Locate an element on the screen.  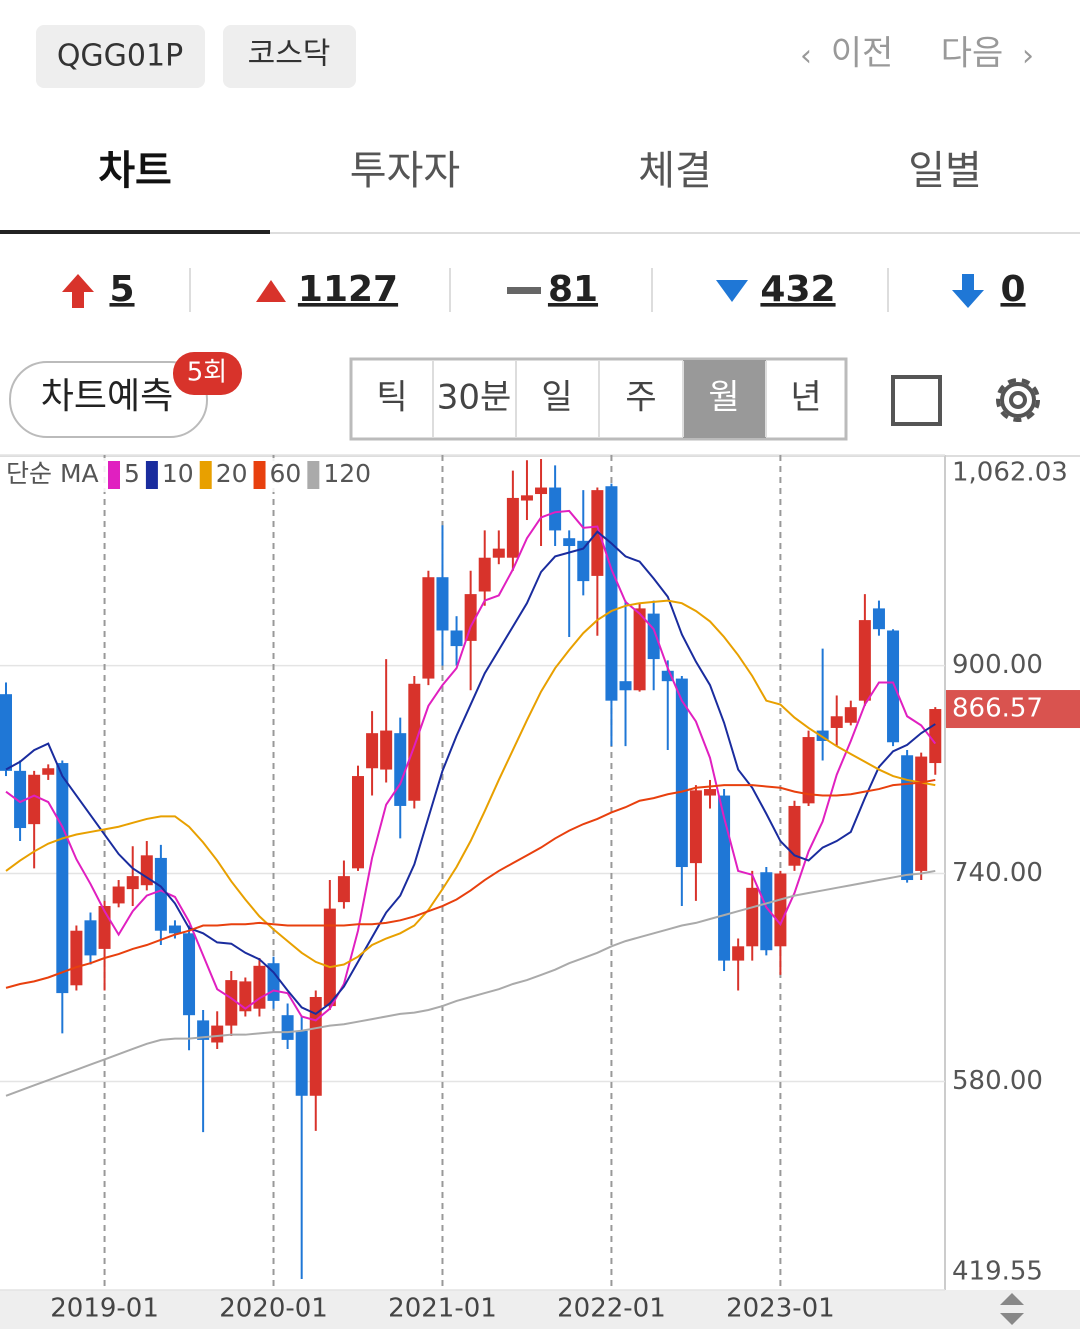
up-icon is located at coordinates (271, 291).